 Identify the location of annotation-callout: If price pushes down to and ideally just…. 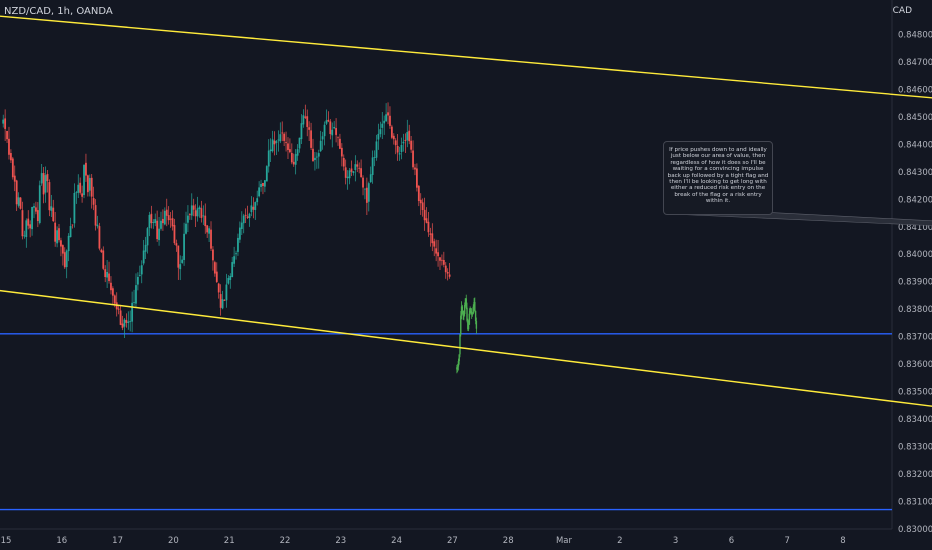
(718, 178).